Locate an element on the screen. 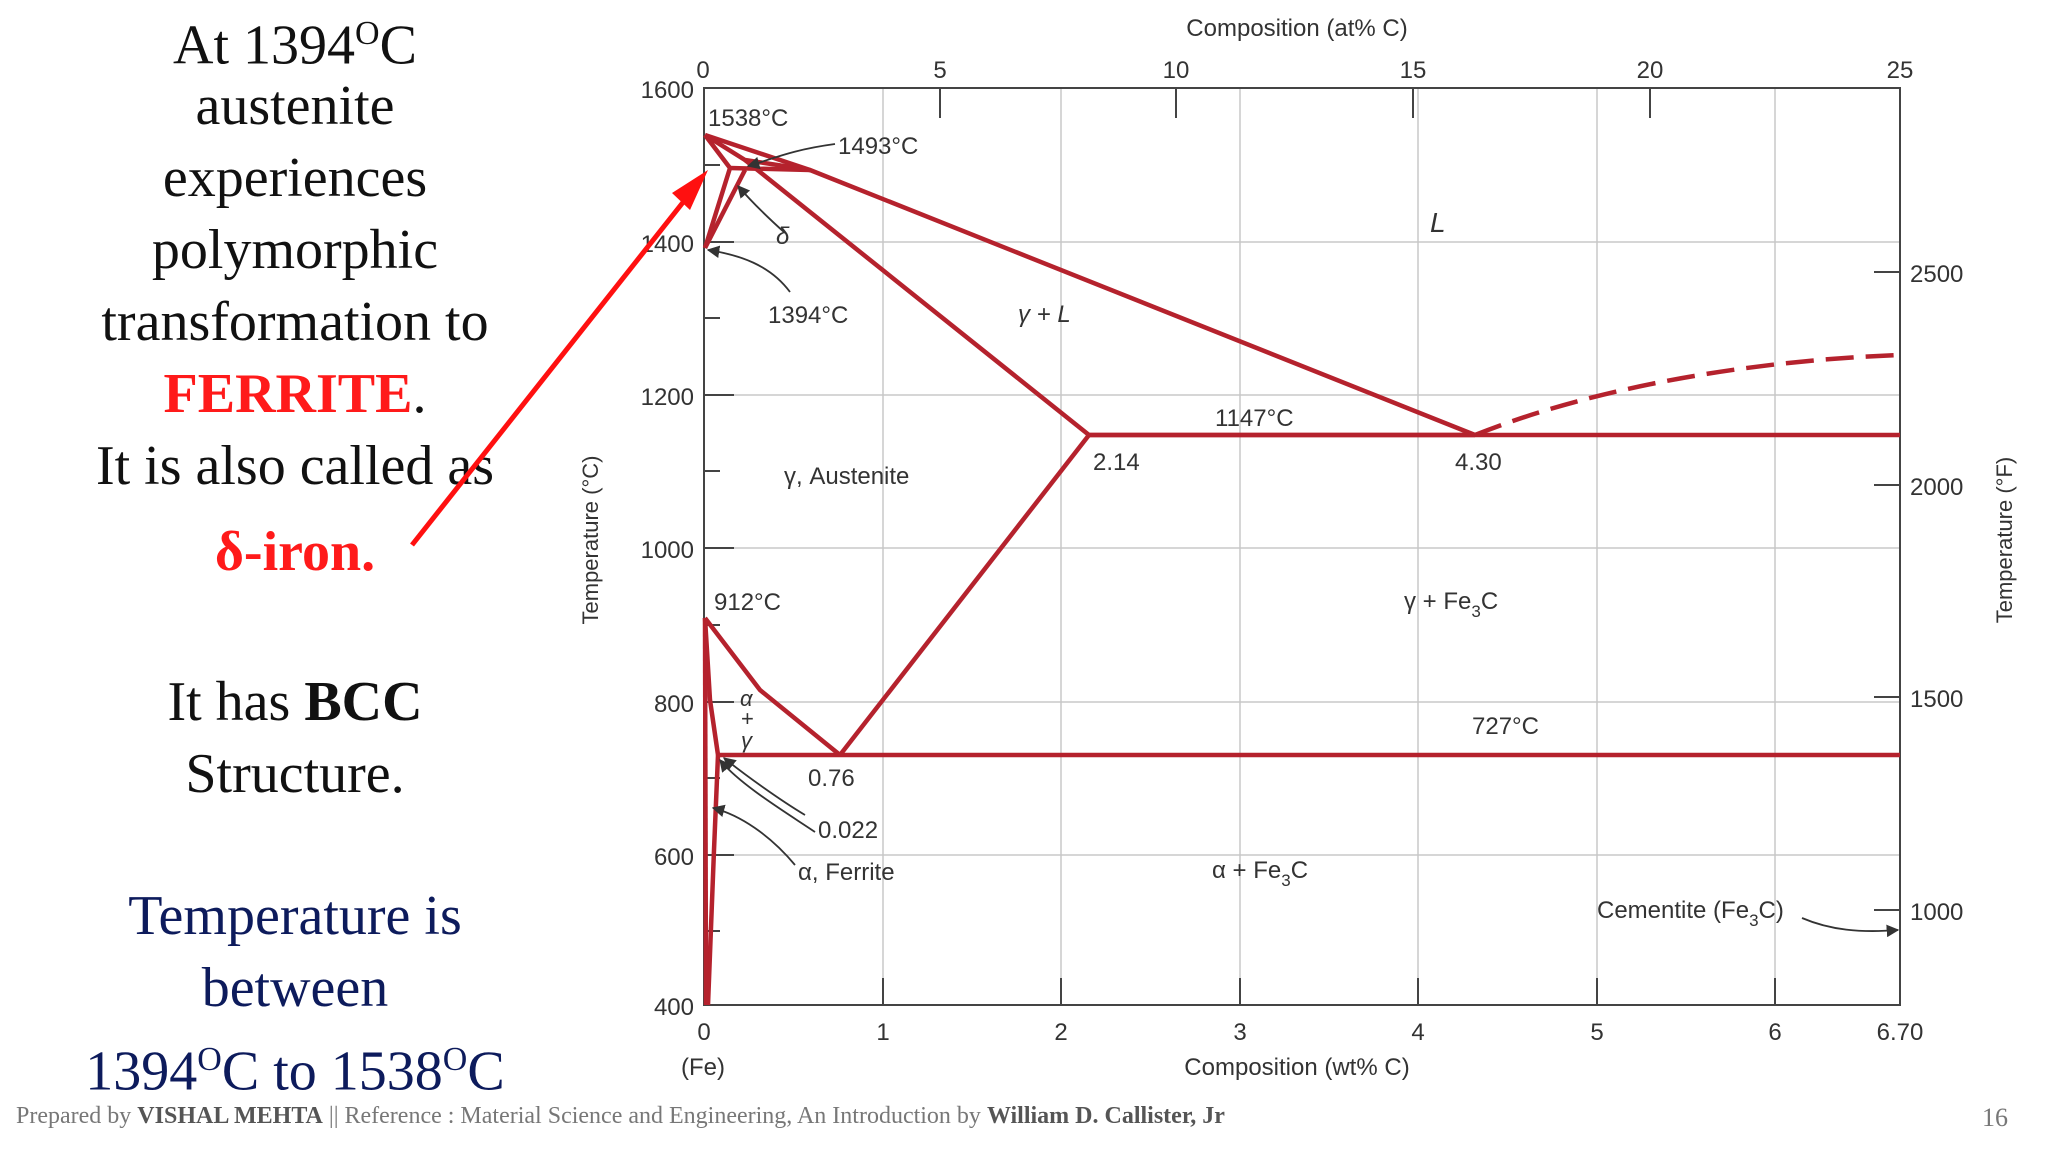 The image size is (2048, 1152). a3-line is located at coordinates (772, 686).